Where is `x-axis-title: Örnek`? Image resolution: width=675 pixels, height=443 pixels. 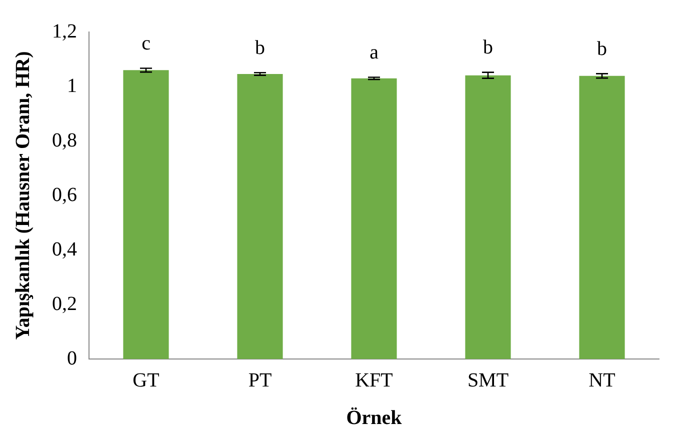
x-axis-title: Örnek is located at coordinates (374, 418).